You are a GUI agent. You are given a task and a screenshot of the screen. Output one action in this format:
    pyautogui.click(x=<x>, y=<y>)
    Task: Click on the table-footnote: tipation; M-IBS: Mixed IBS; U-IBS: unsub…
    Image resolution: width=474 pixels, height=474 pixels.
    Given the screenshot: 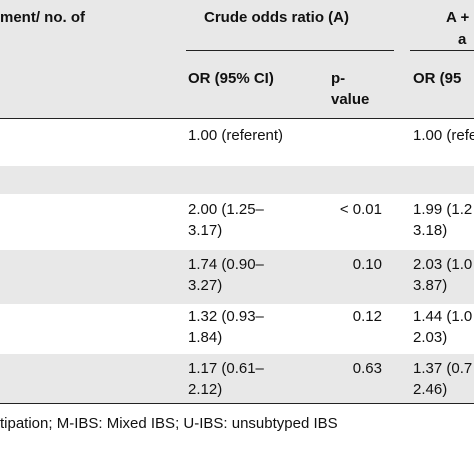 What is the action you would take?
    pyautogui.click(x=169, y=423)
    